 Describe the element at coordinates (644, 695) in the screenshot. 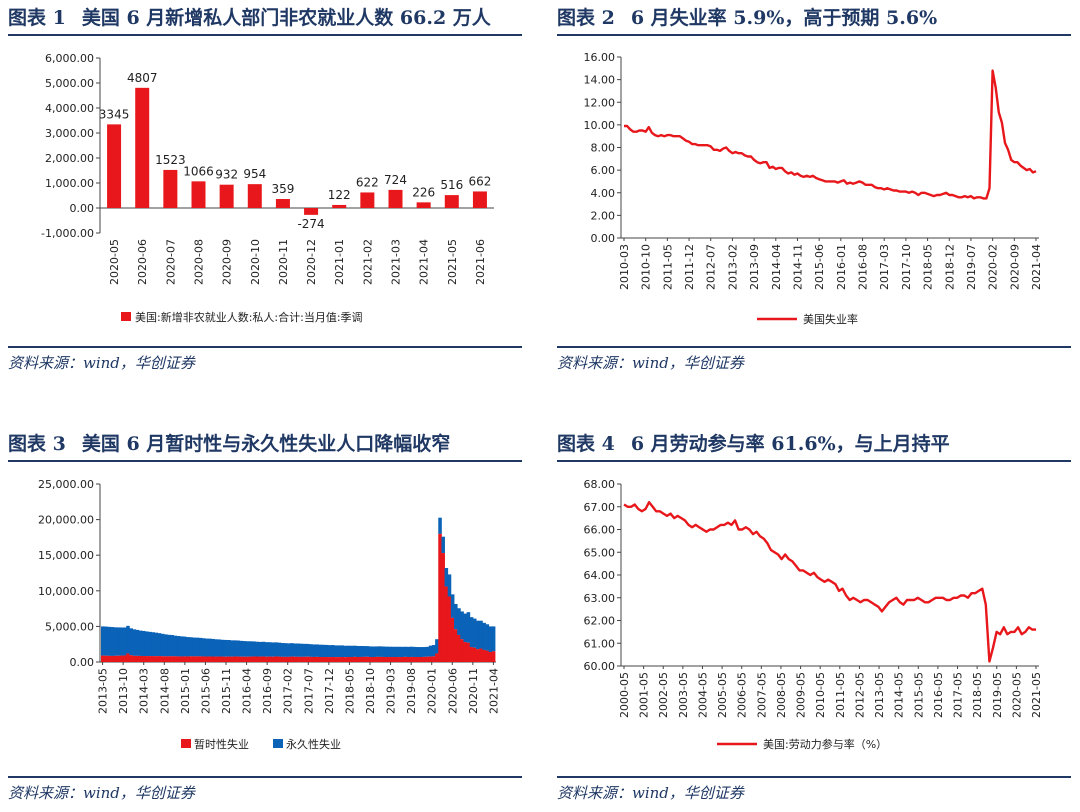

I see `x-tick-label: 2001-05` at that location.